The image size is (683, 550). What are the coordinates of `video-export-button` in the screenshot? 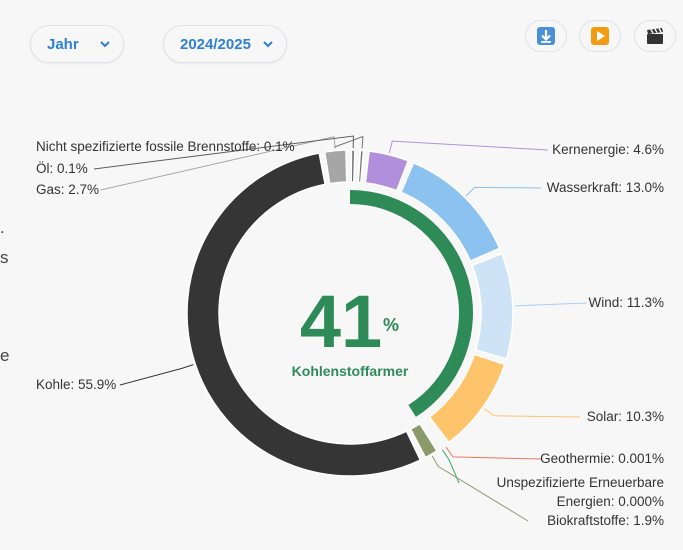 It's located at (655, 36).